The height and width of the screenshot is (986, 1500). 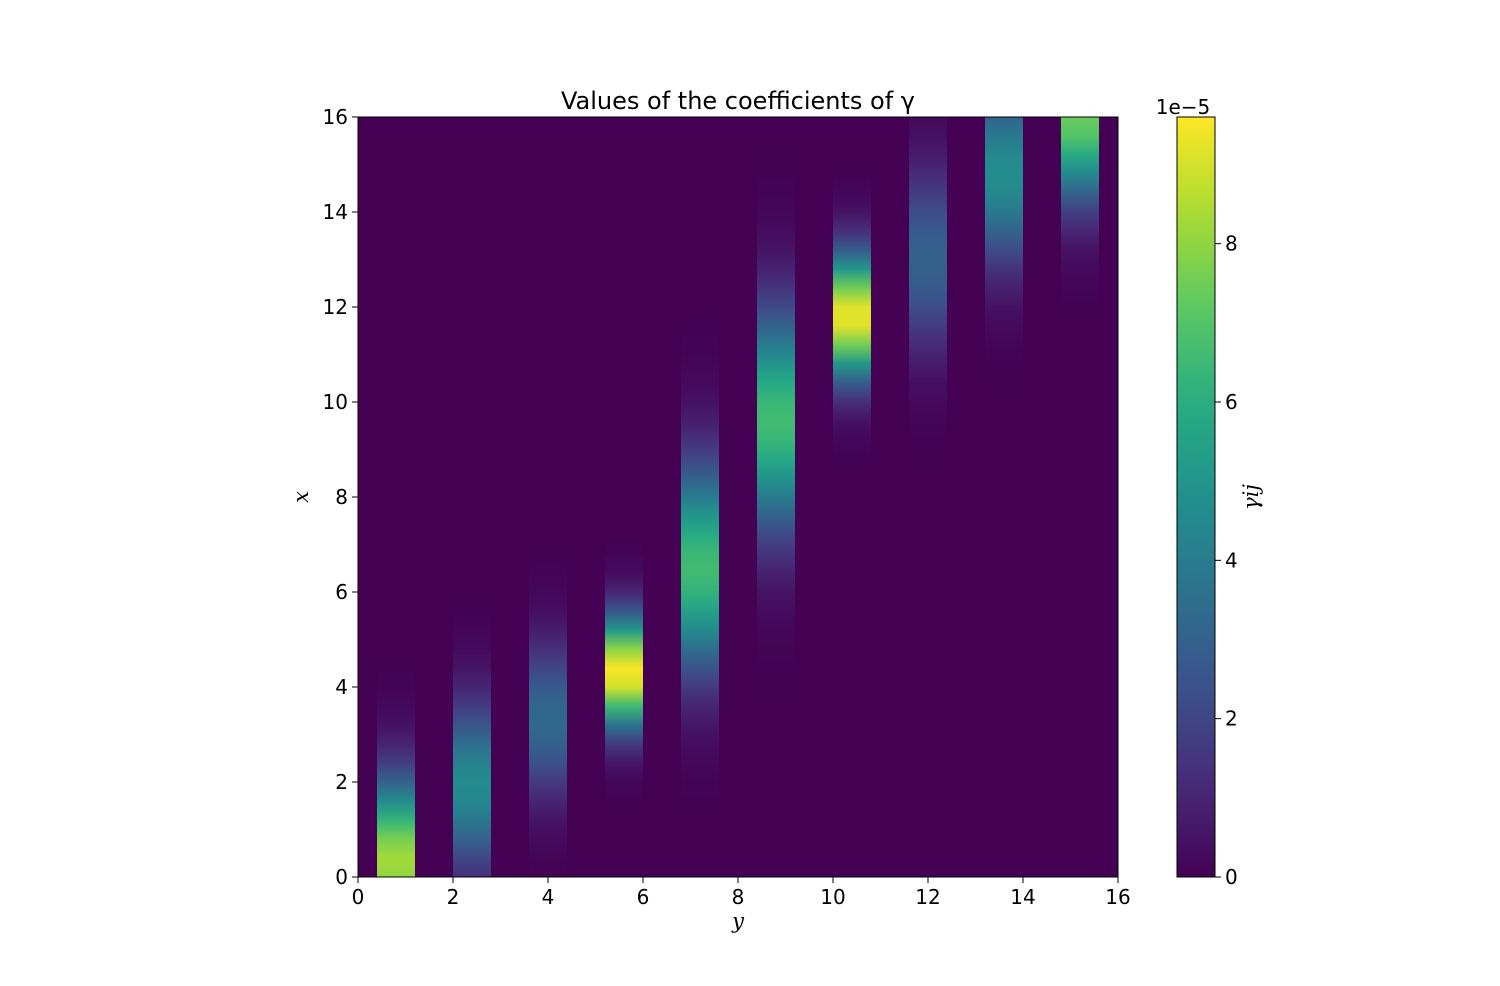 What do you see at coordinates (1022, 897) in the screenshot?
I see `x-tick-label: 14` at bounding box center [1022, 897].